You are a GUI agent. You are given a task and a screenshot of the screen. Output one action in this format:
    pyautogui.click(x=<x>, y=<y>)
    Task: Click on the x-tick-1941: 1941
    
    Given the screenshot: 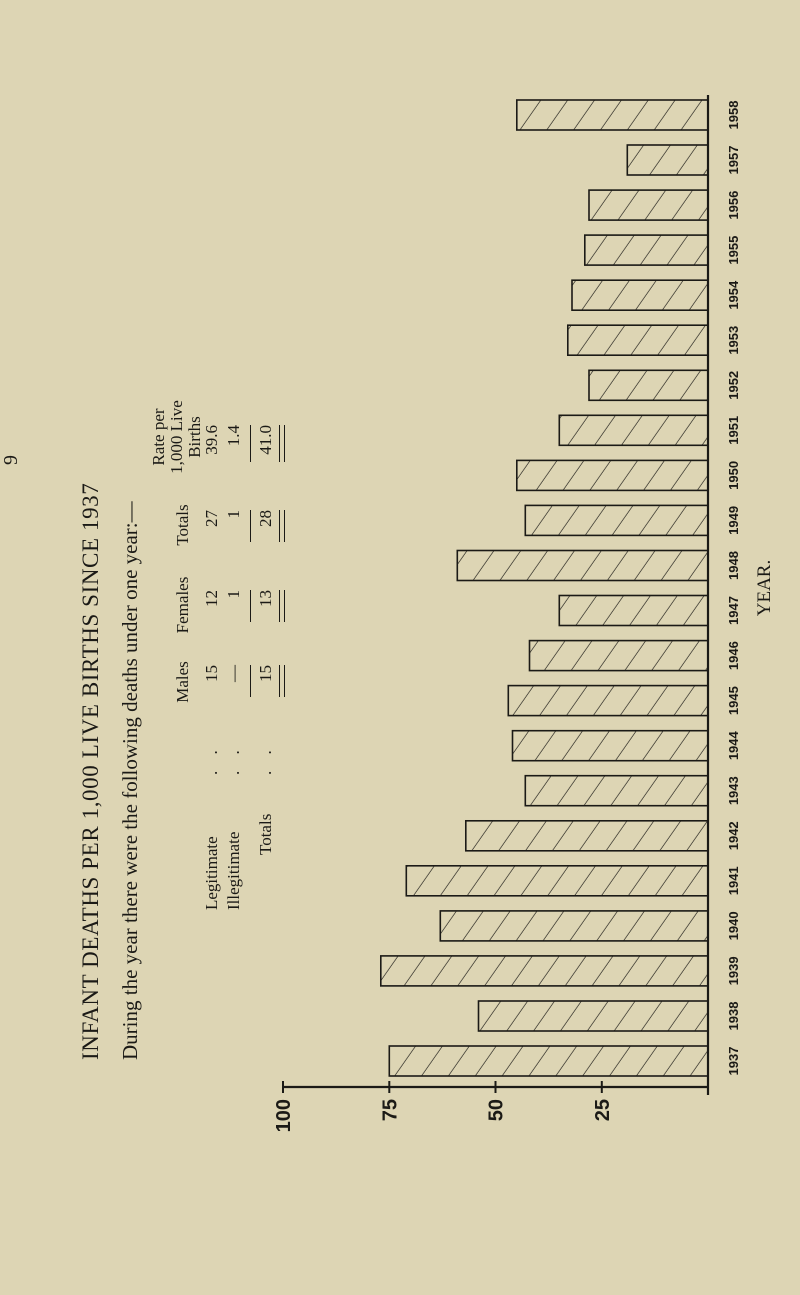 What is the action you would take?
    pyautogui.click(x=733, y=880)
    